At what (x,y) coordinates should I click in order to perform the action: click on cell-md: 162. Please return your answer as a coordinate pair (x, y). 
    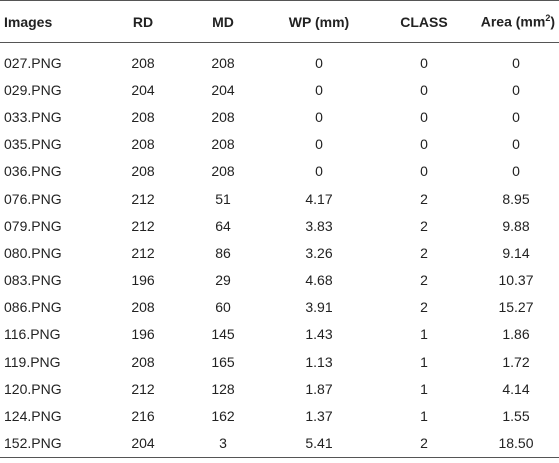
    Looking at the image, I should click on (223, 416).